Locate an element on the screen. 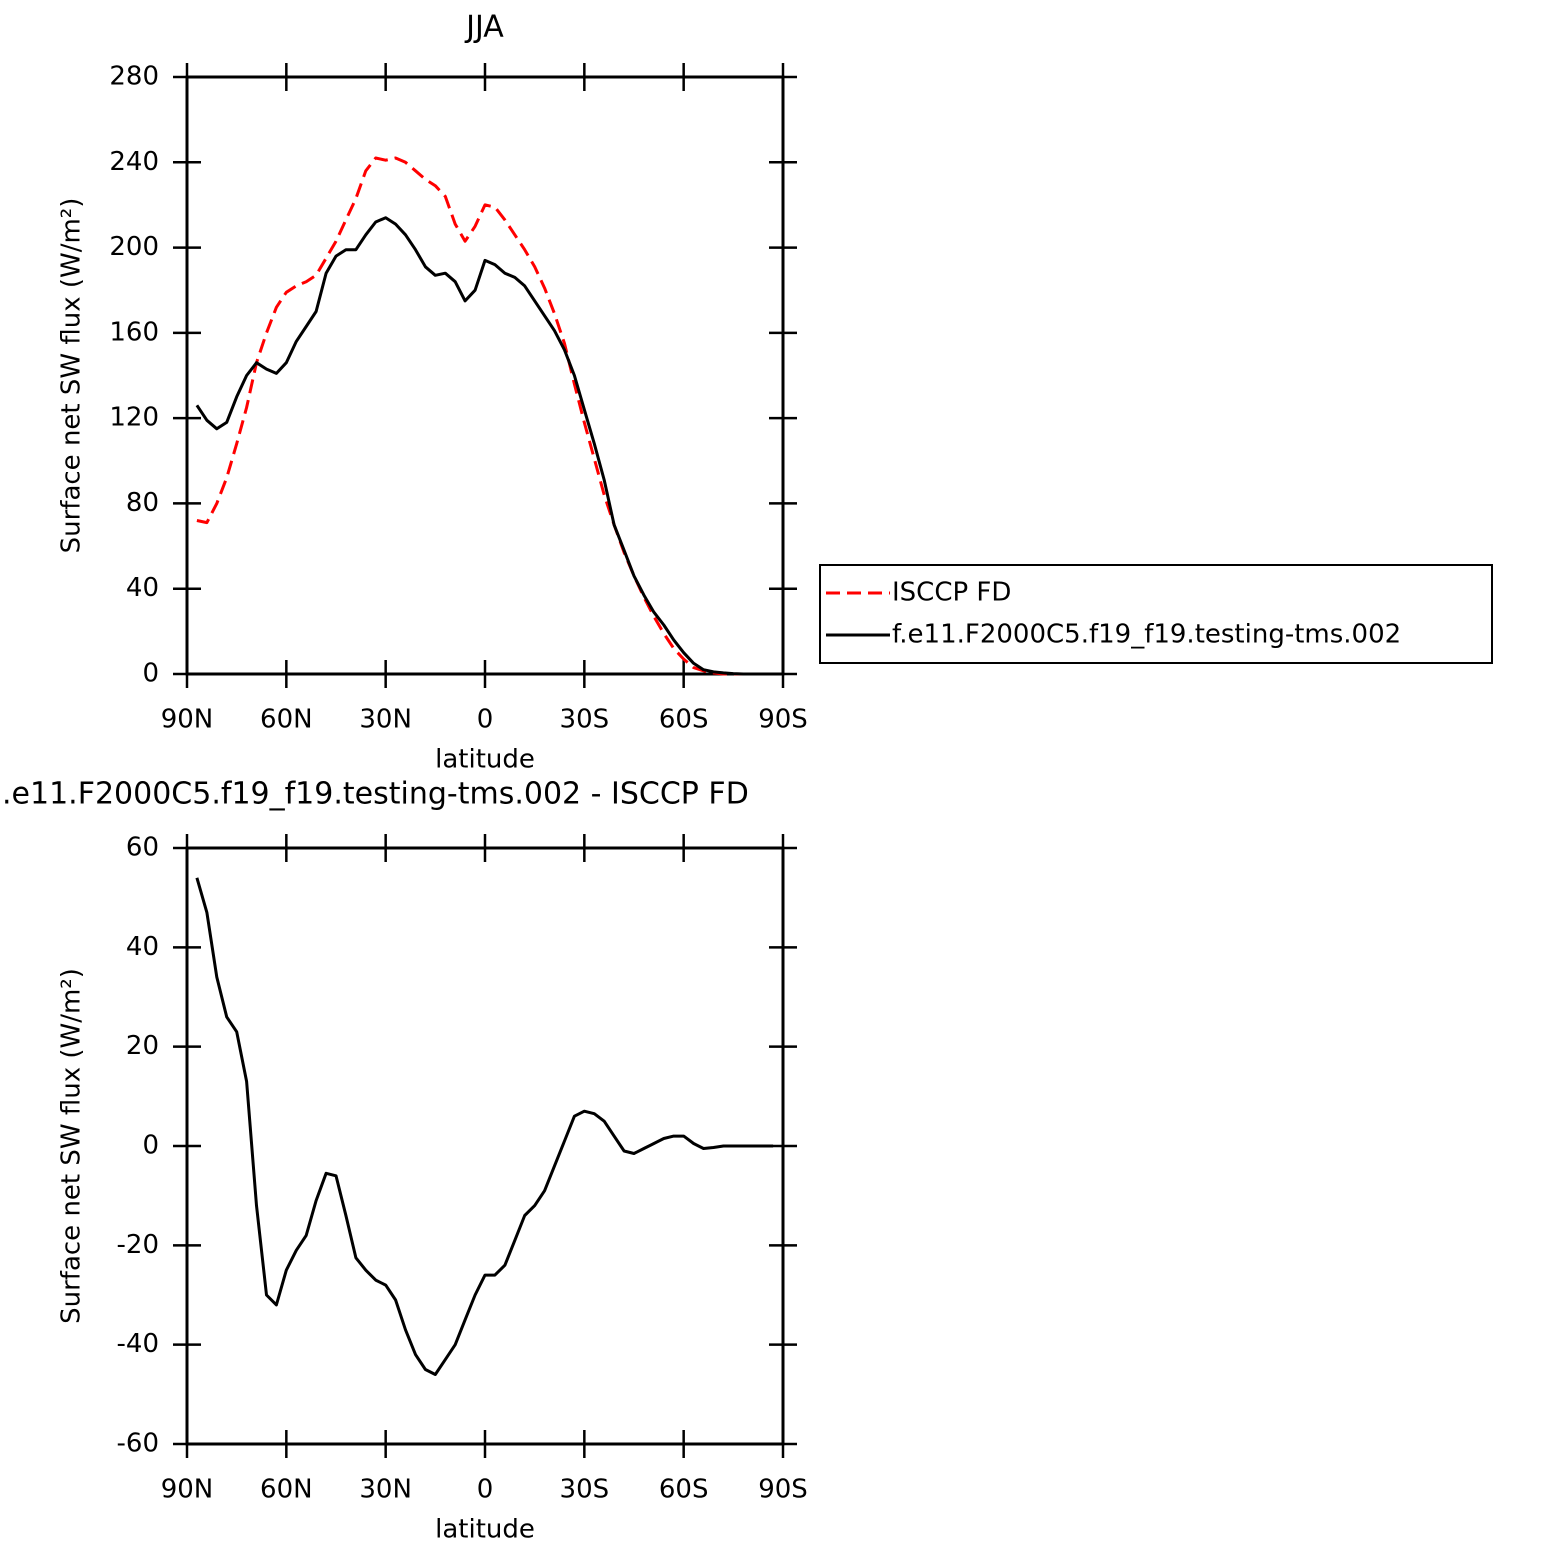 This screenshot has height=1553, width=1549. y-tick-label: 200 is located at coordinates (134, 247).